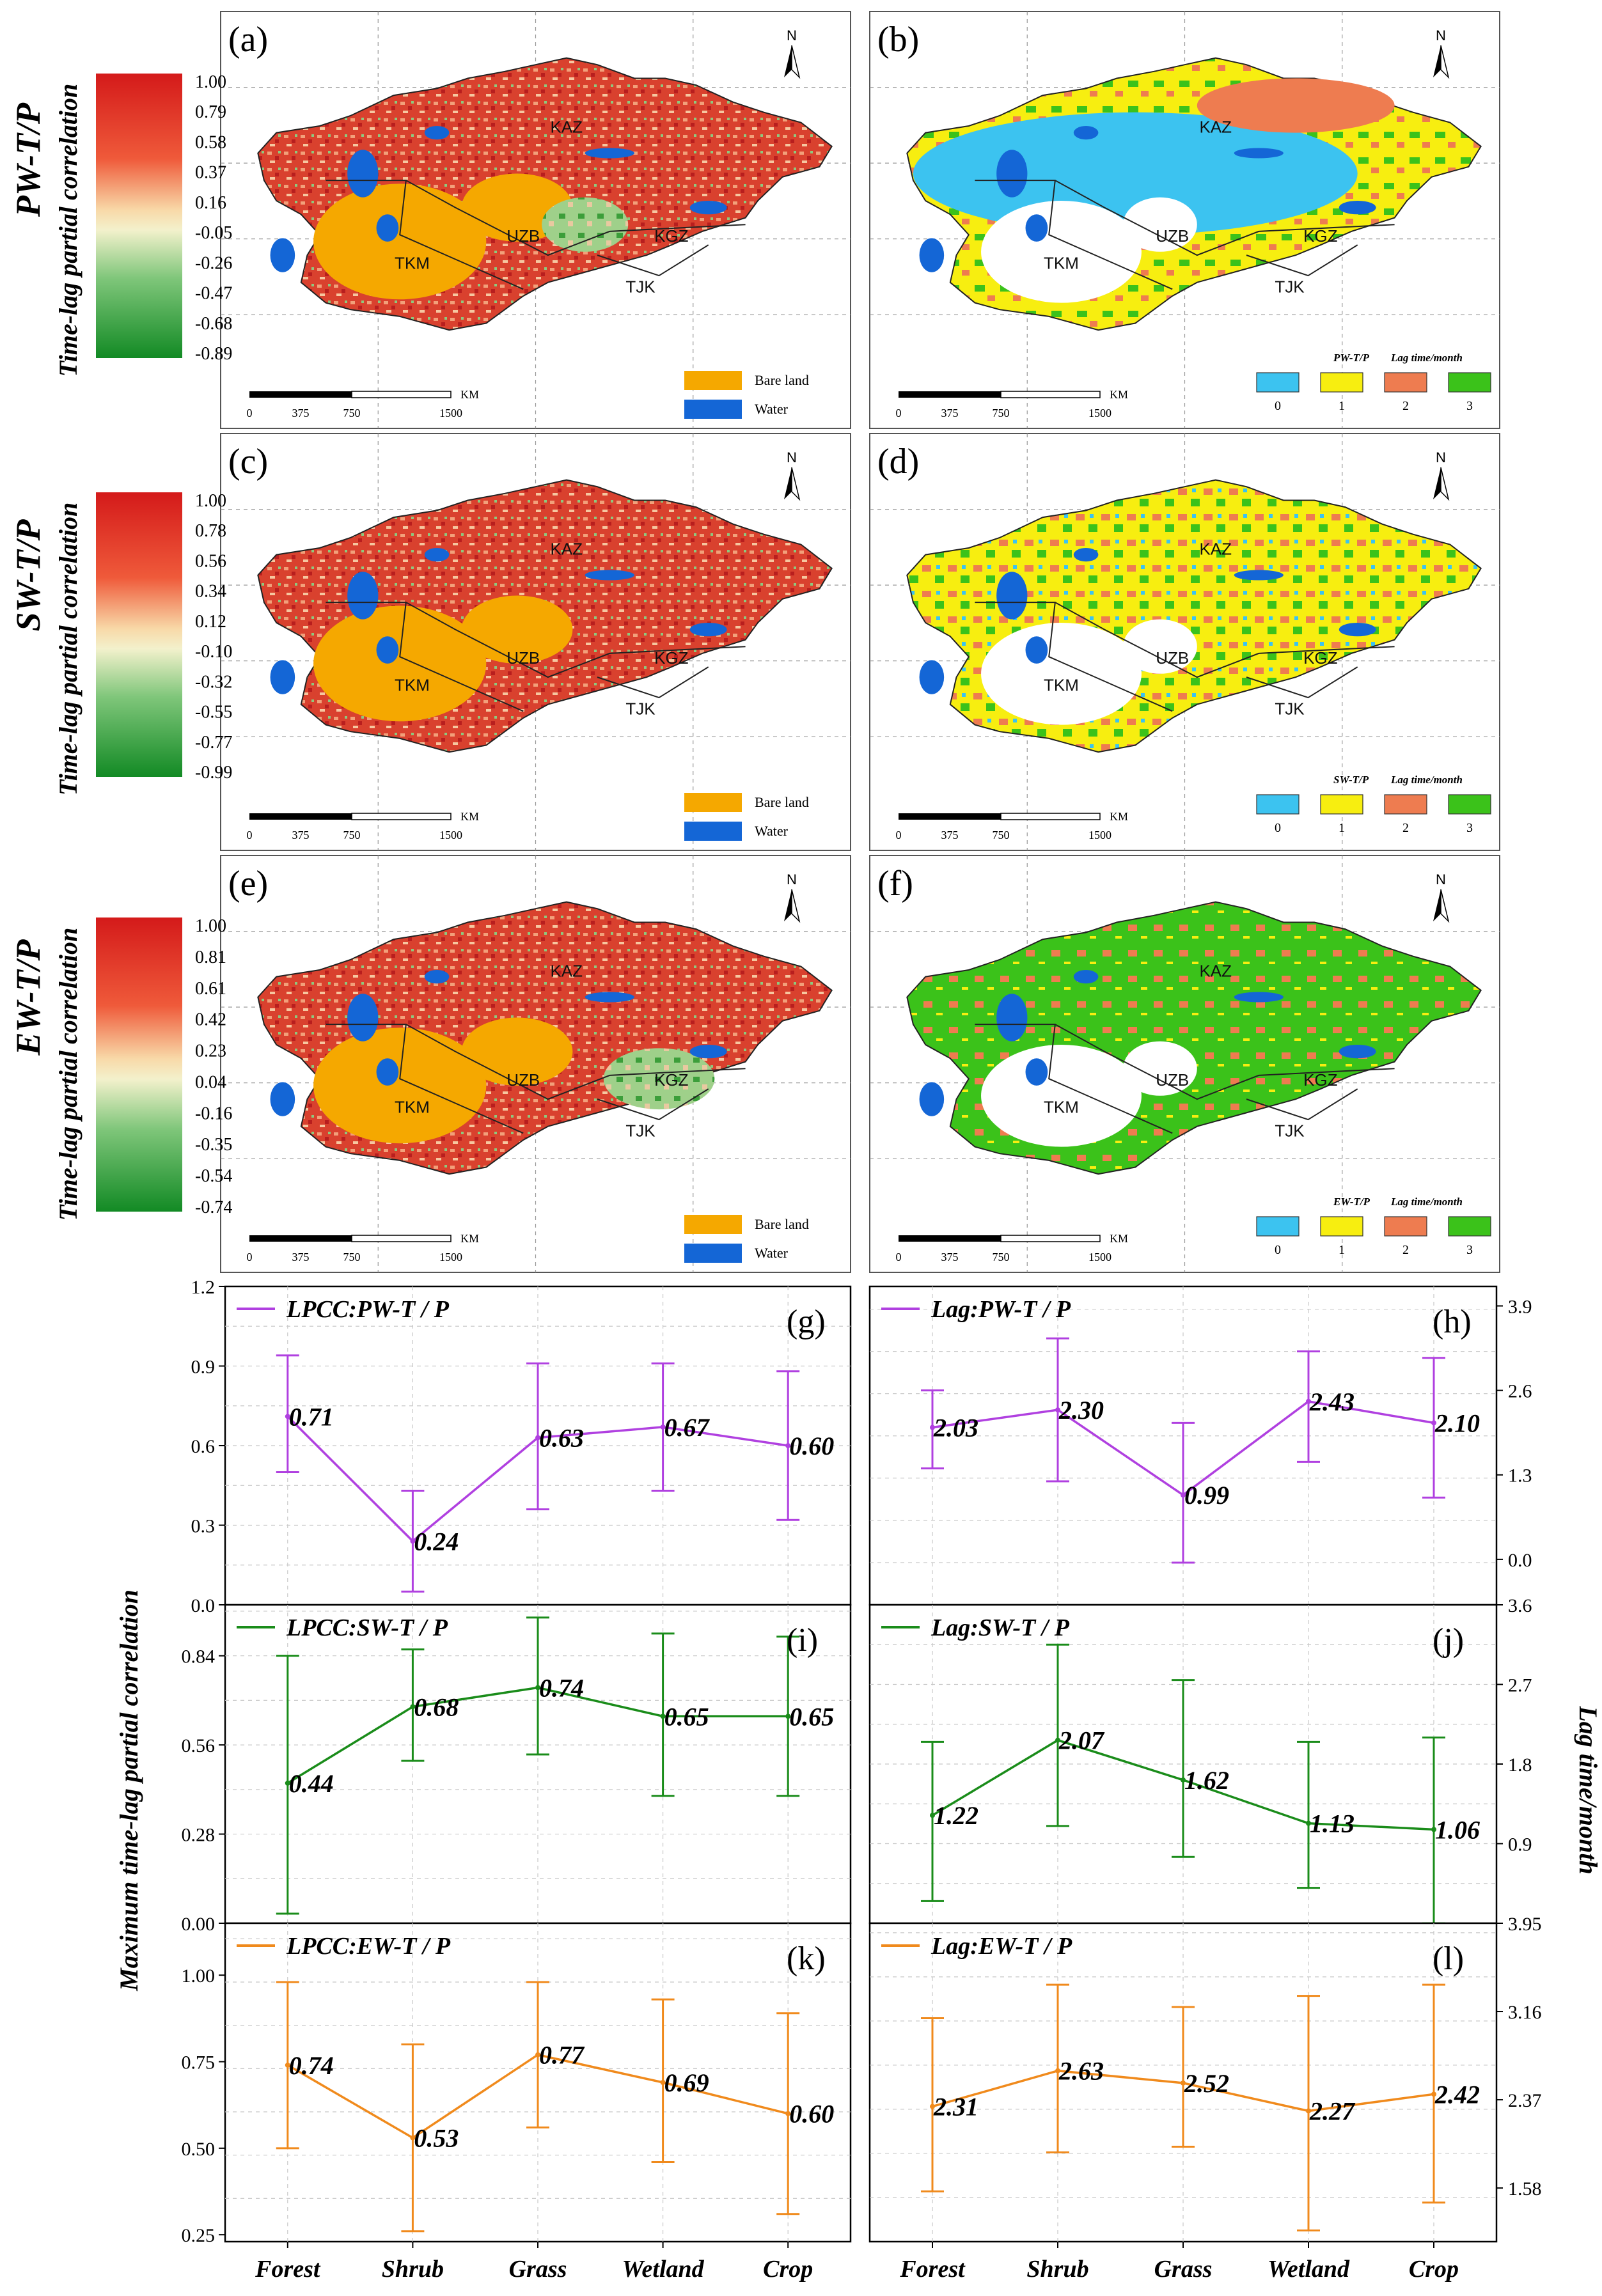 The width and height of the screenshot is (1602, 2296). Describe the element at coordinates (203, 1605) in the screenshot. I see `y-tick-label: 0.0` at that location.